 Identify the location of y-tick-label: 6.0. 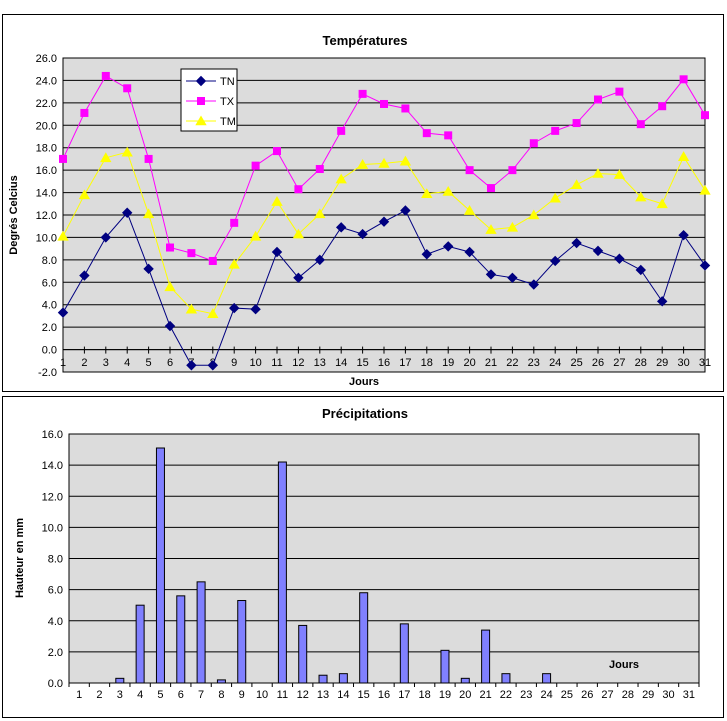
(49, 283).